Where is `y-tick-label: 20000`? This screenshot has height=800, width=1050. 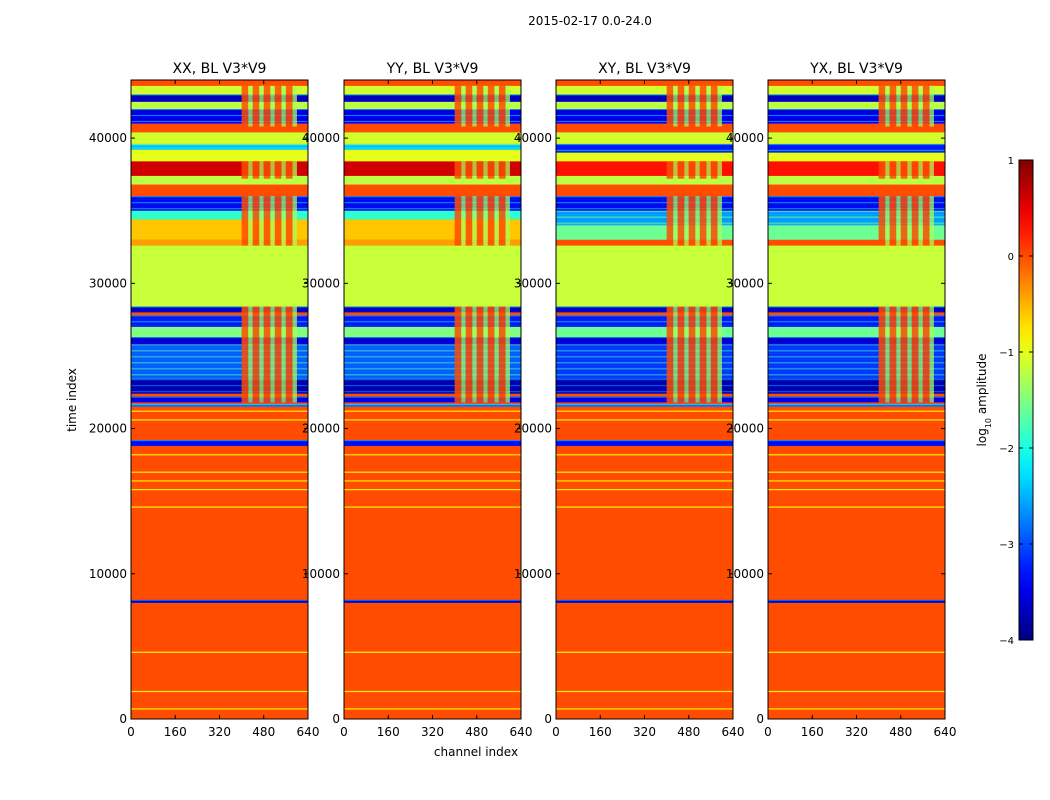 y-tick-label: 20000 is located at coordinates (533, 429).